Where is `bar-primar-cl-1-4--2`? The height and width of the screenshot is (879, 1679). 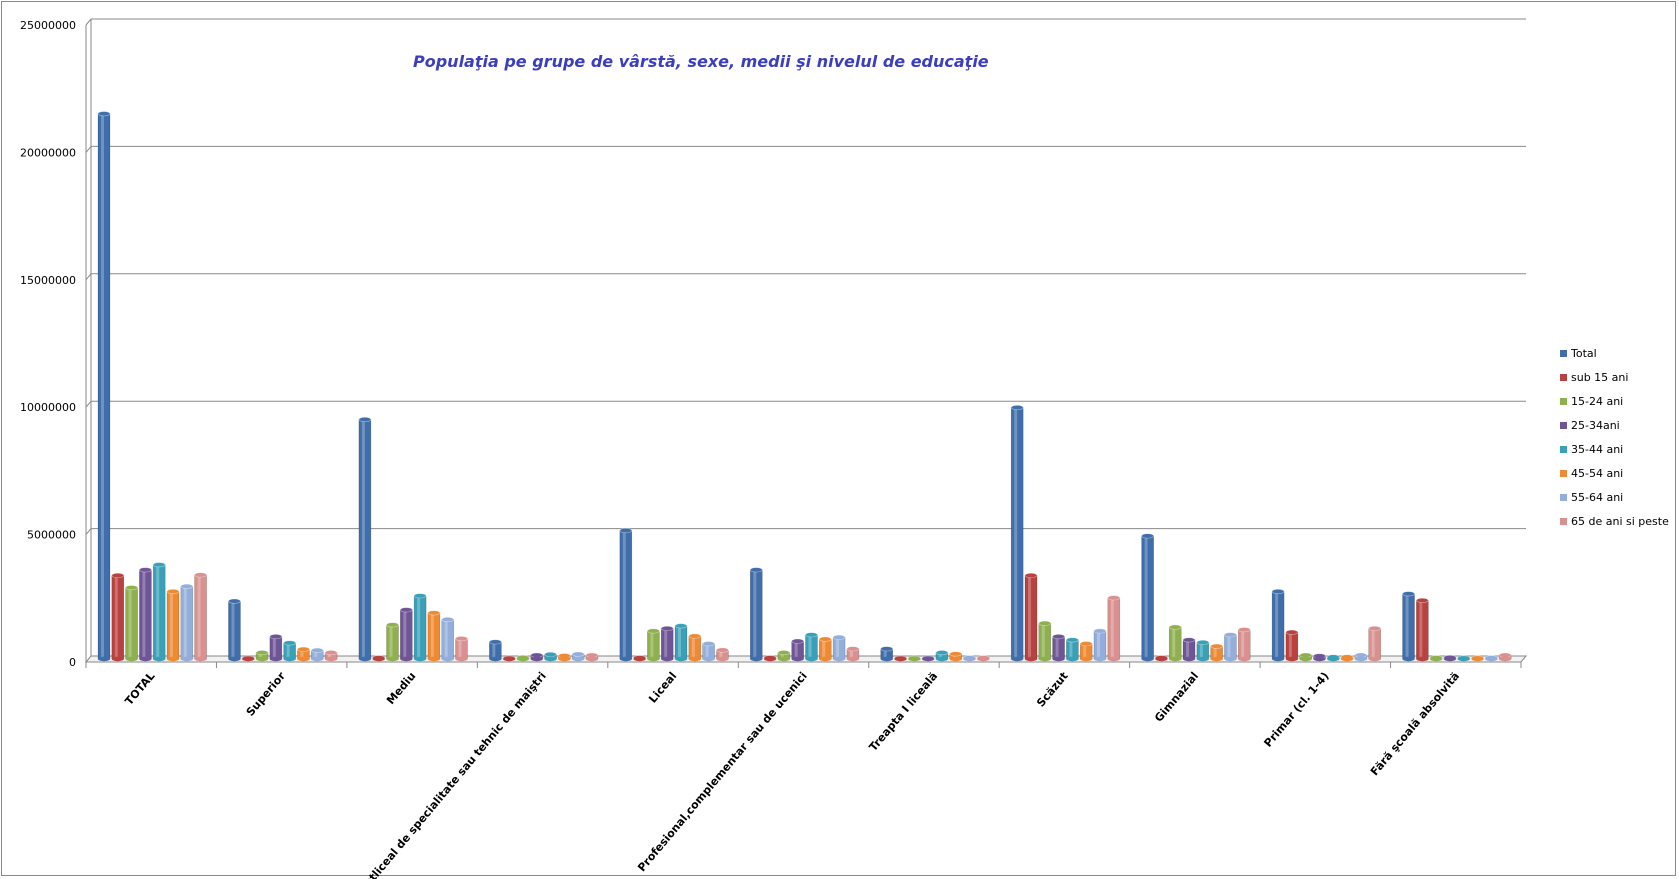
bar-primar-cl-1-4--2 is located at coordinates (1305, 657).